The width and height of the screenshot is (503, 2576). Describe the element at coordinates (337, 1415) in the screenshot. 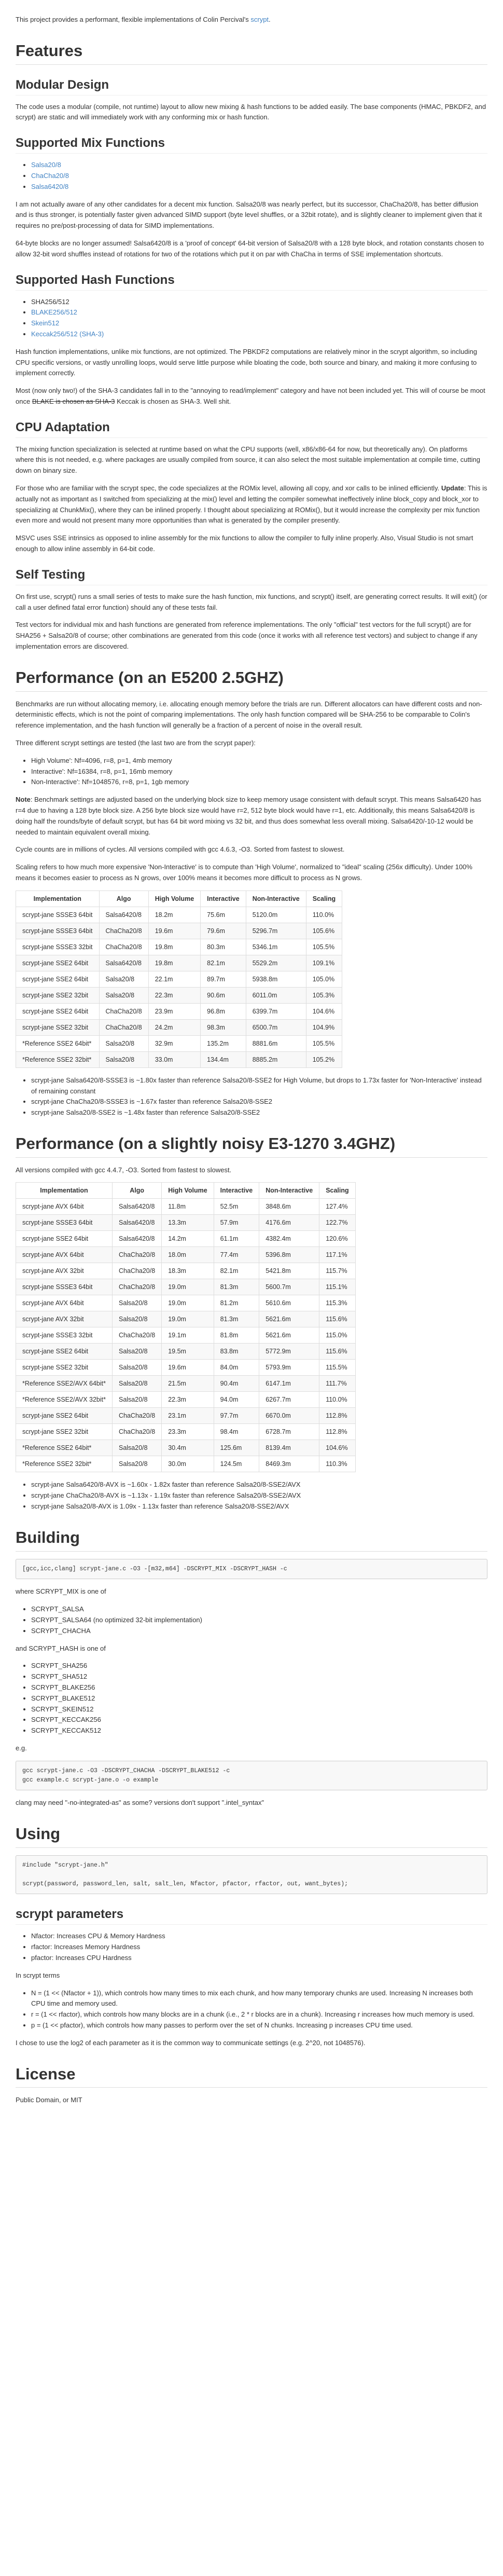

I see `table-cell: 112.8%` at that location.